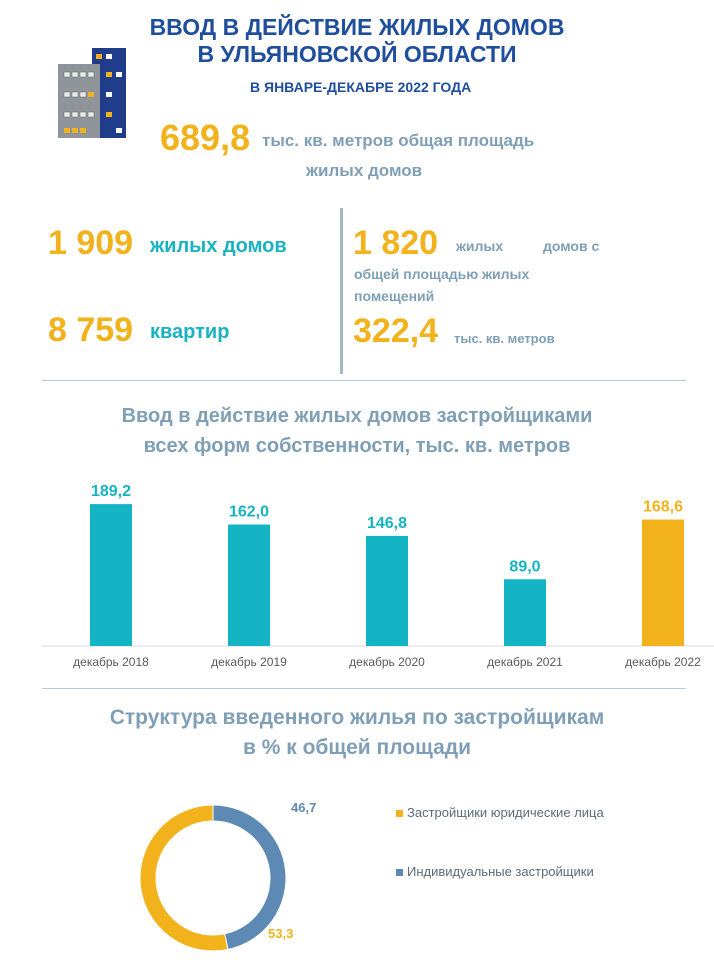 Image resolution: width=714 pixels, height=977 pixels. I want to click on individual-houses-label-line3: помещений, so click(394, 296).